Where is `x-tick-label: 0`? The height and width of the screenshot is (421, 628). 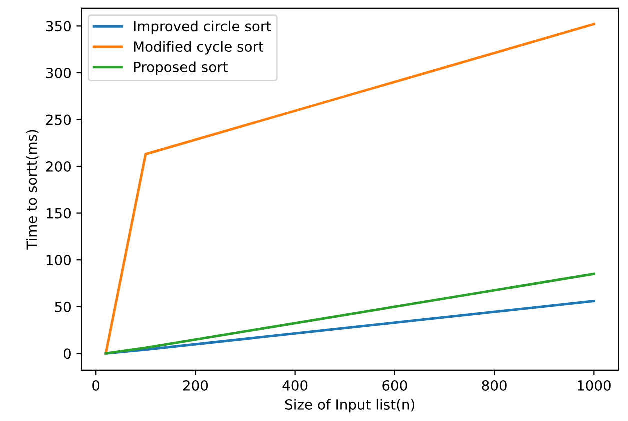 x-tick-label: 0 is located at coordinates (96, 385).